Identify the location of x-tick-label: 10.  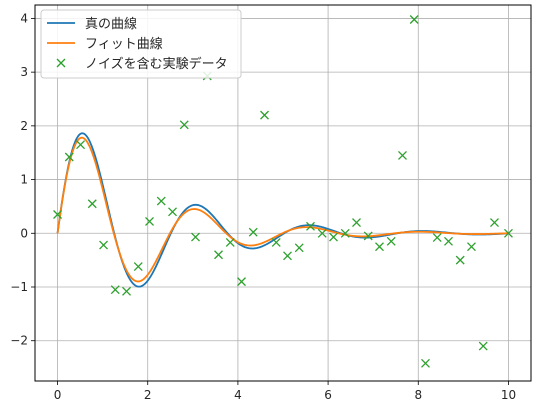
(508, 395).